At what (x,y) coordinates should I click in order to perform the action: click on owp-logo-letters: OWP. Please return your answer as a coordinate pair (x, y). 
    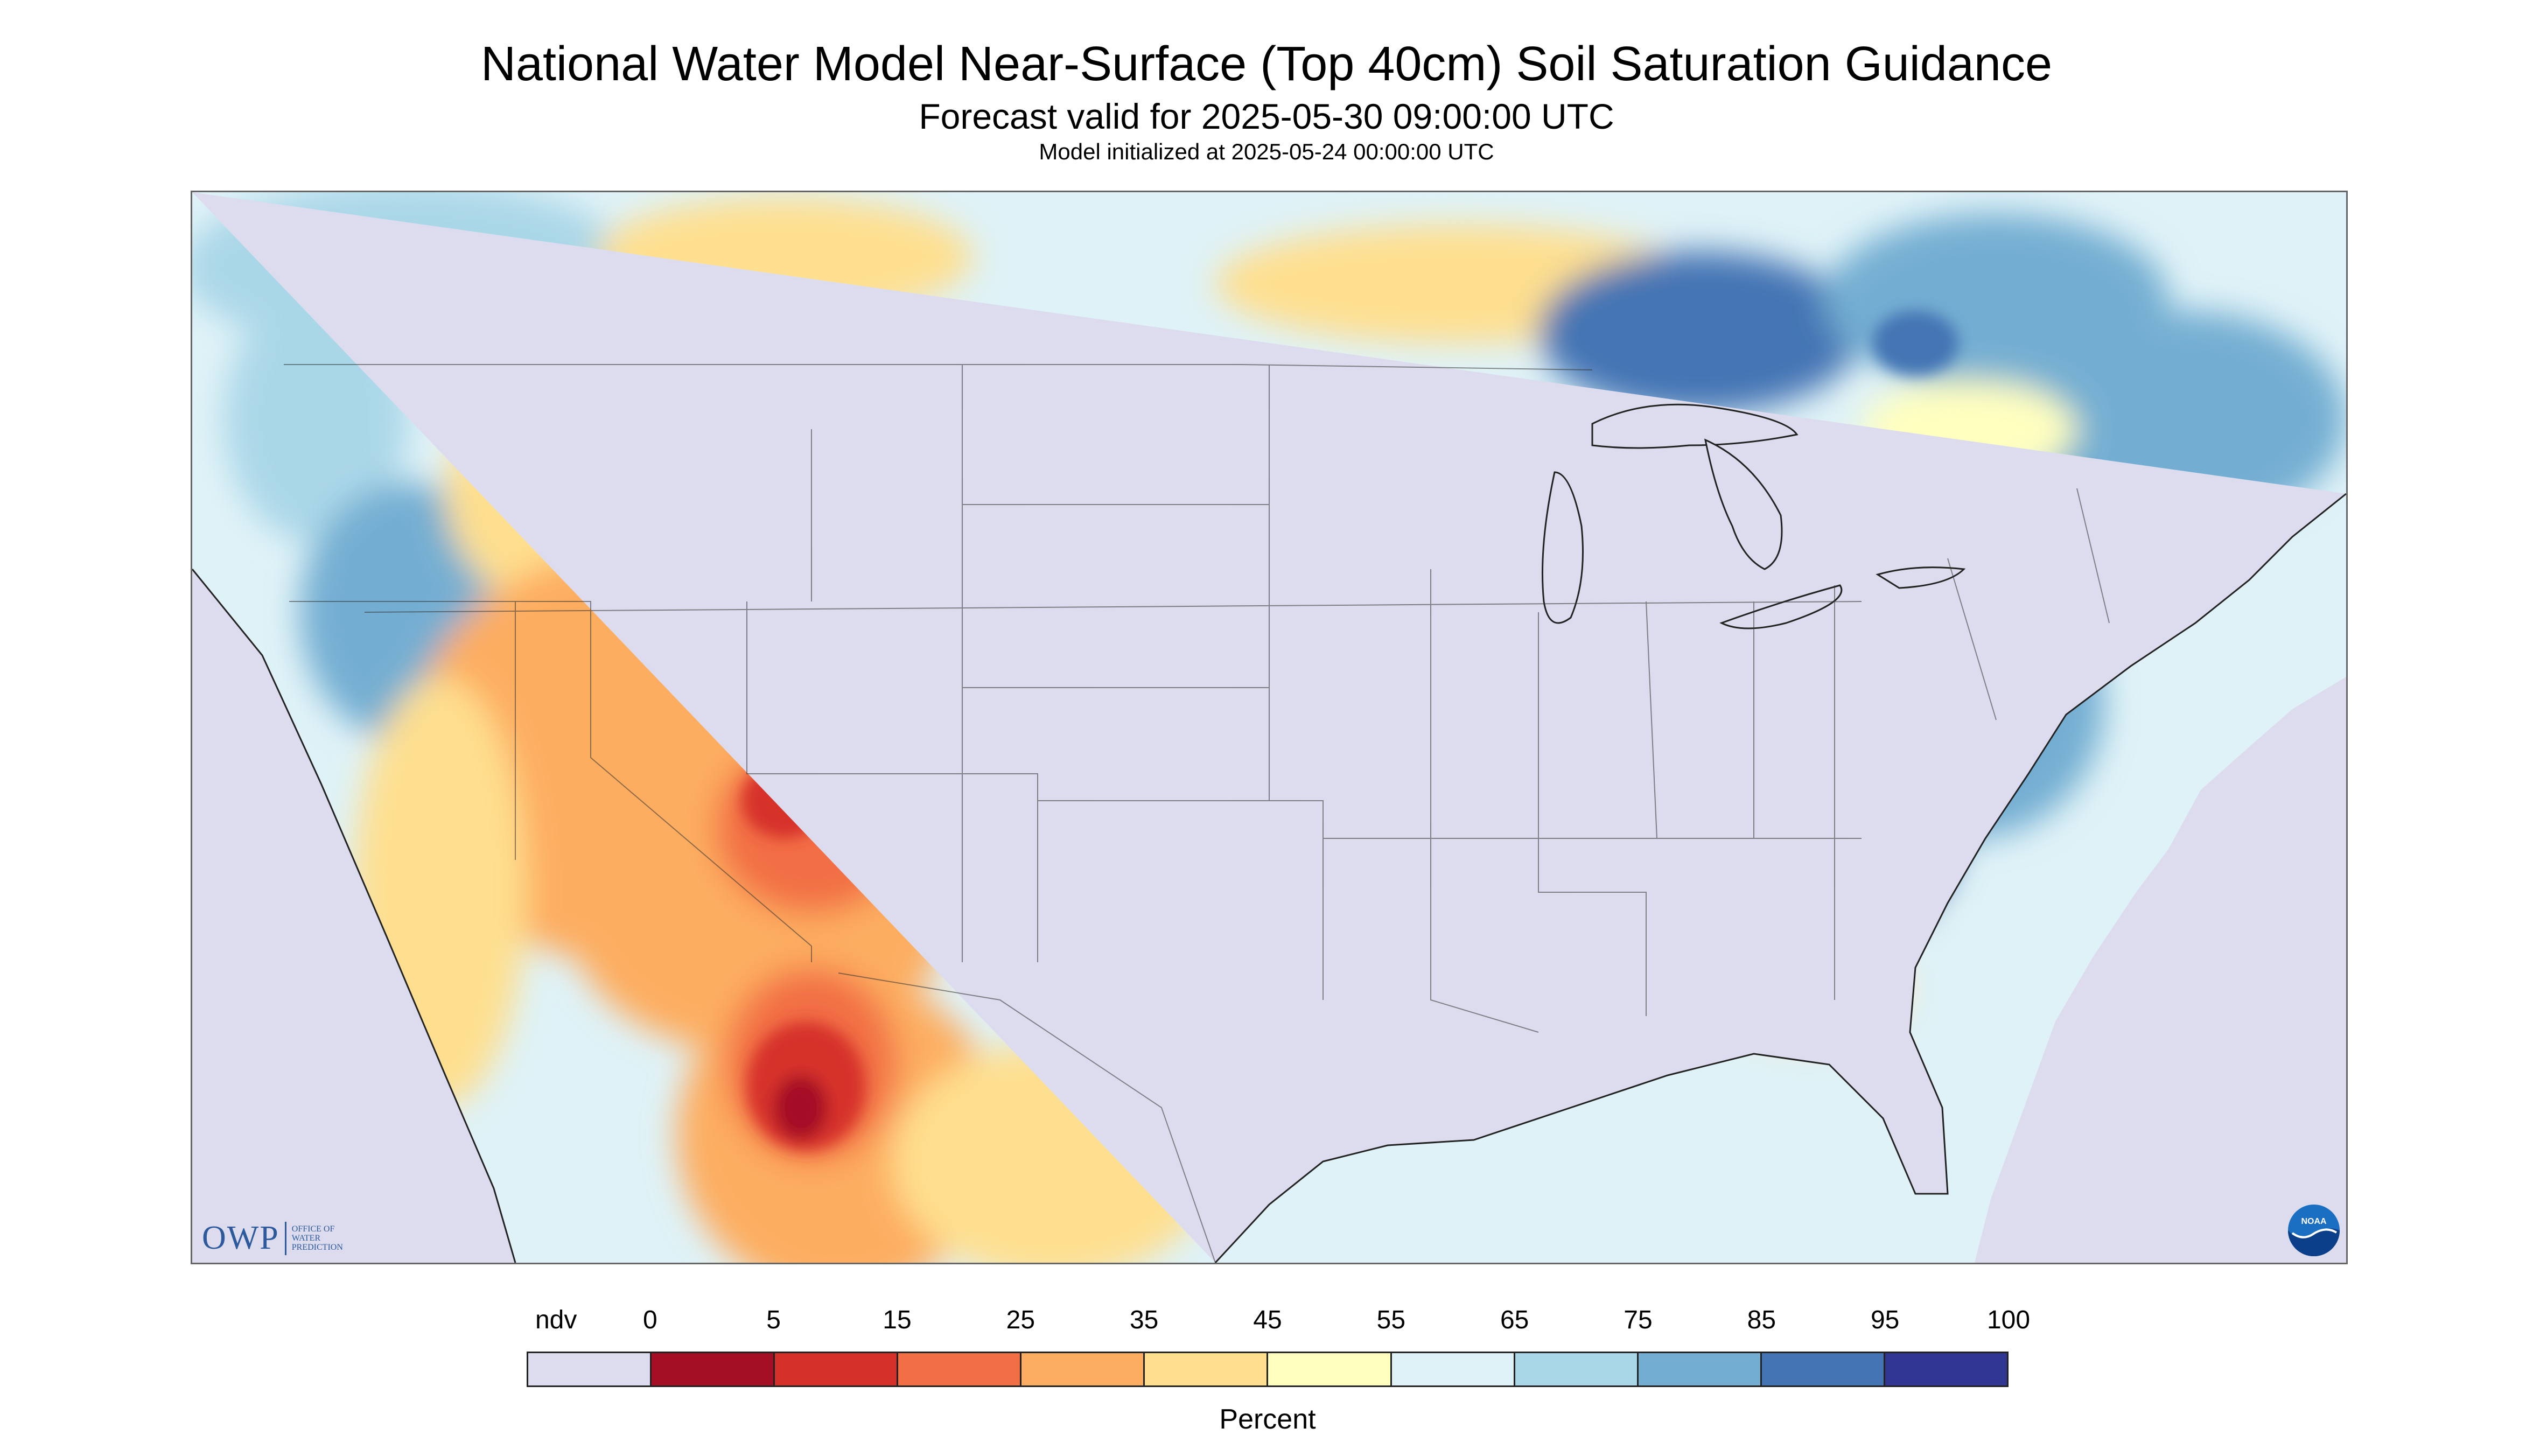
    Looking at the image, I should click on (240, 1238).